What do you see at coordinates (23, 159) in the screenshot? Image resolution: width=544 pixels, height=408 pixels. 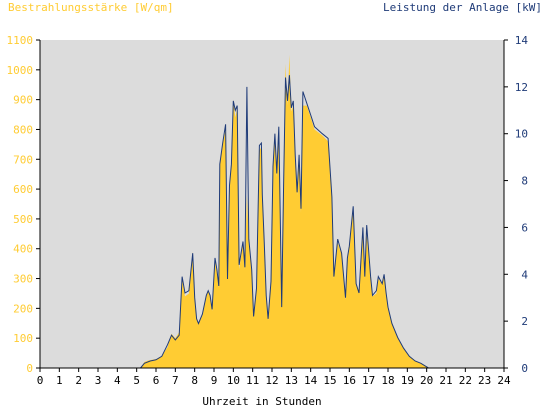 I see `left-tick-label: 700` at bounding box center [23, 159].